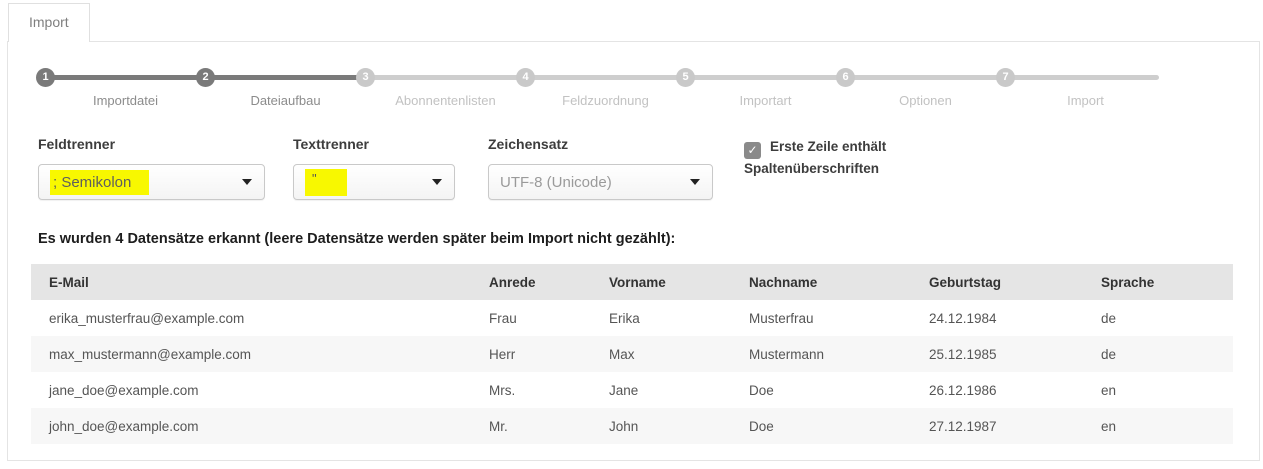 This screenshot has width=1263, height=469. What do you see at coordinates (556, 182) in the screenshot?
I see `charset-value: UTF-8 (Unicode)` at bounding box center [556, 182].